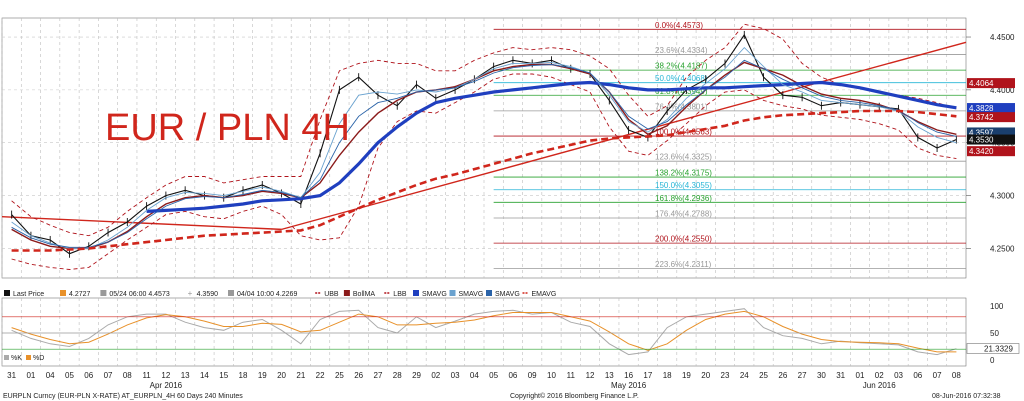  I want to click on fib-label: 38.2%(4.4187), so click(681, 66).